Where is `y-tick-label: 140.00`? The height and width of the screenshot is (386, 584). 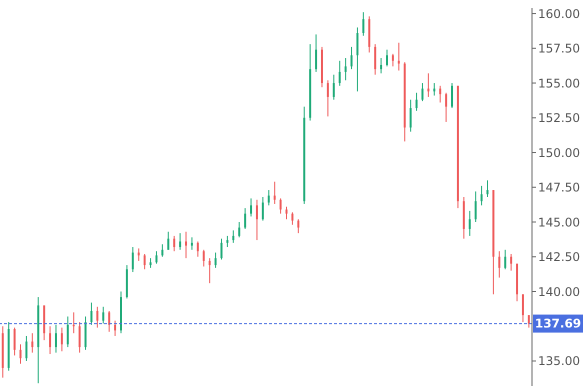 y-tick-label: 140.00 is located at coordinates (559, 291).